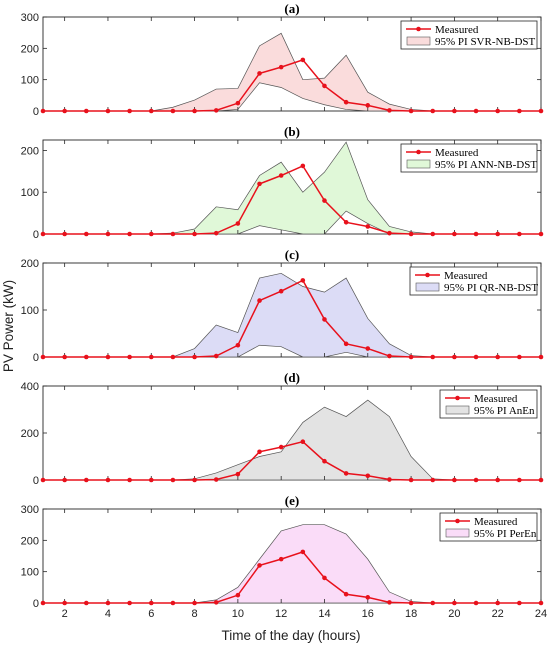 The image size is (550, 647). What do you see at coordinates (291, 8) in the screenshot?
I see `panel-title: (a)` at bounding box center [291, 8].